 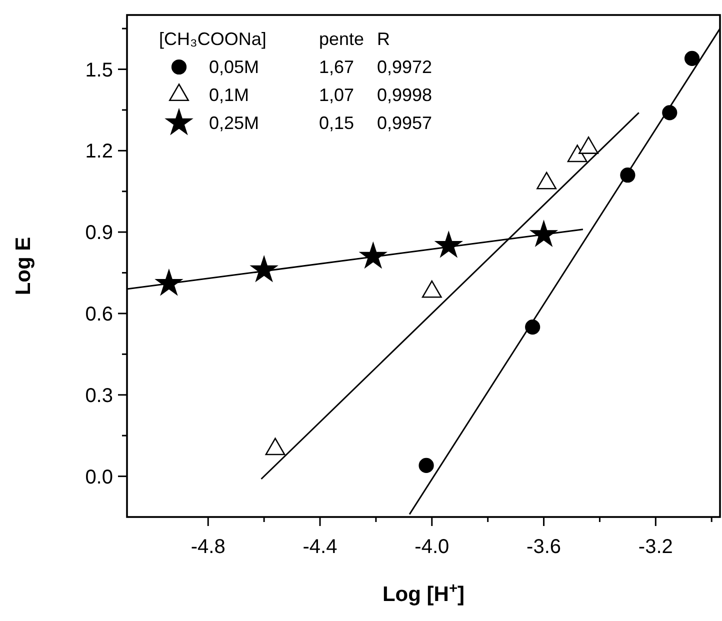 What do you see at coordinates (432, 547) in the screenshot?
I see `x-tick-label: -4.0` at bounding box center [432, 547].